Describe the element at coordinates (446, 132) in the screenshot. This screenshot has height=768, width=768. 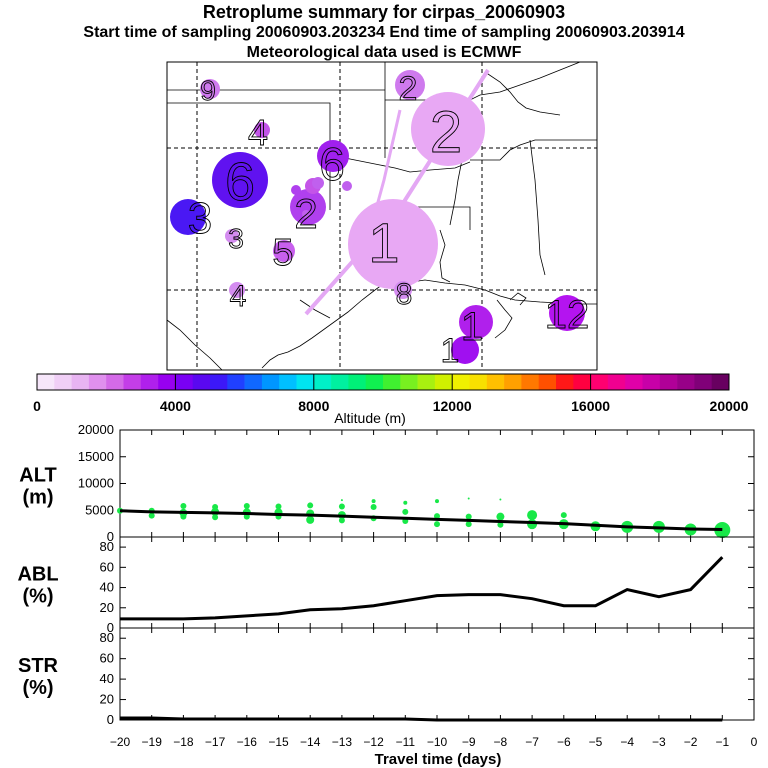
I see `cluster-label: 2` at that location.